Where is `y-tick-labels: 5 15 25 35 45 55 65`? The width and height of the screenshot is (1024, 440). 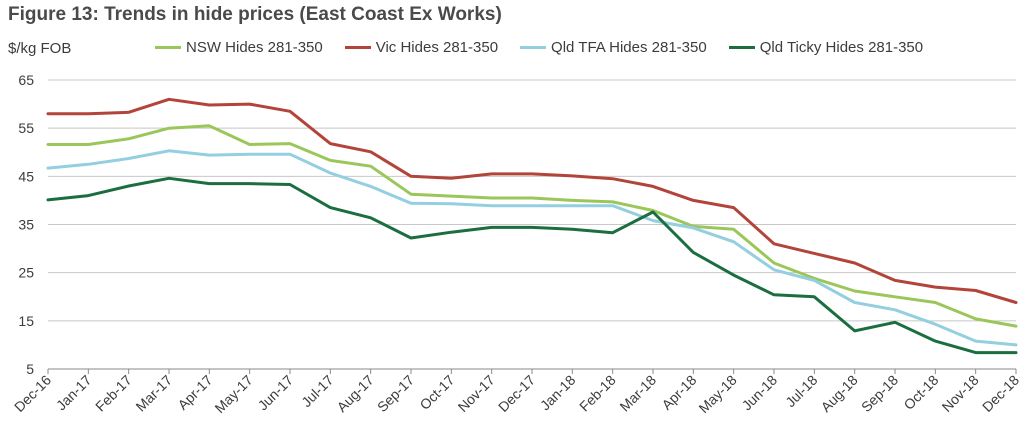
y-tick-labels: 5 15 25 35 45 55 65 is located at coordinates (26, 224).